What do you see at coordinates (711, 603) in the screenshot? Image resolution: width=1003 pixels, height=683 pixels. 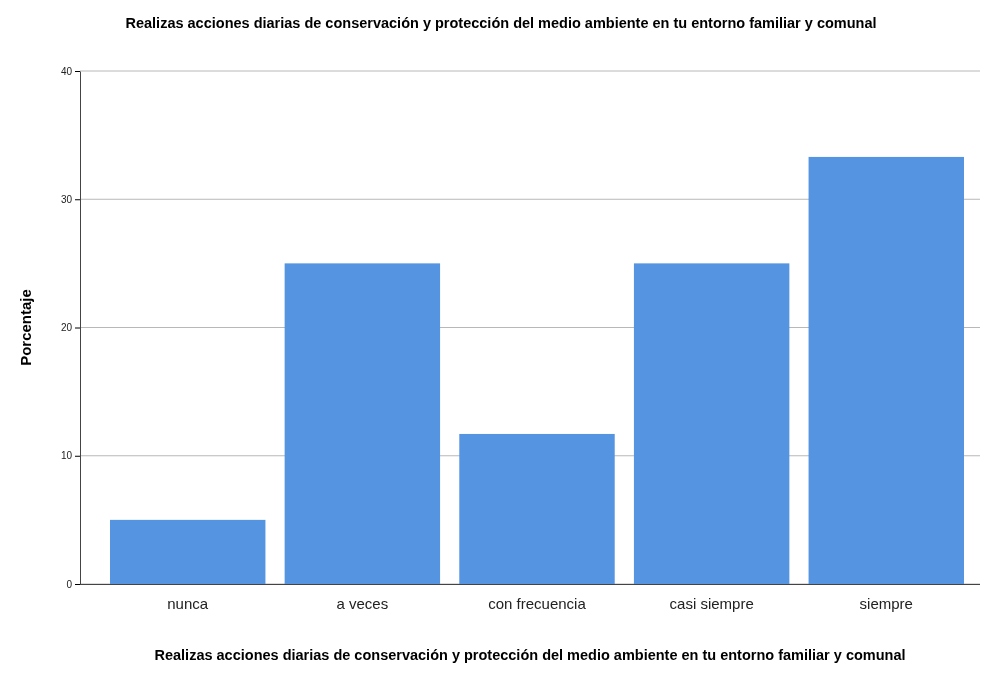 I see `x-tick-label: casi siempre` at bounding box center [711, 603].